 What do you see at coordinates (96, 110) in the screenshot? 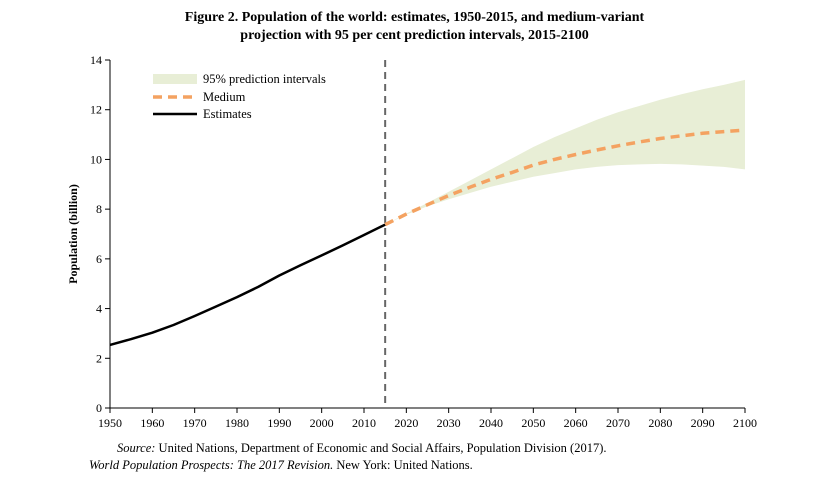
I see `y-tick-label: 12` at bounding box center [96, 110].